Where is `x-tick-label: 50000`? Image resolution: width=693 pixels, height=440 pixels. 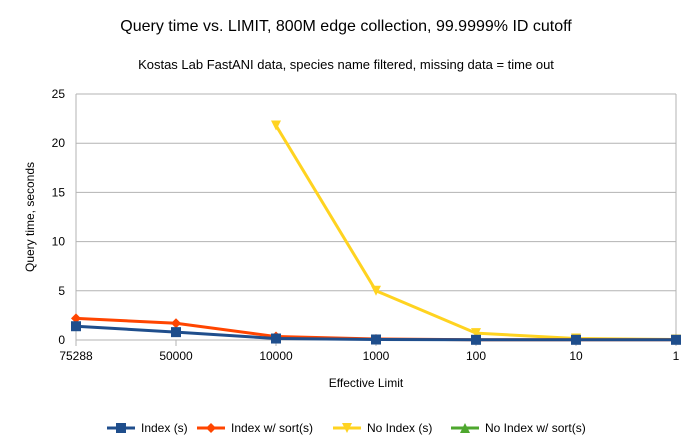 x-tick-label: 50000 is located at coordinates (176, 356).